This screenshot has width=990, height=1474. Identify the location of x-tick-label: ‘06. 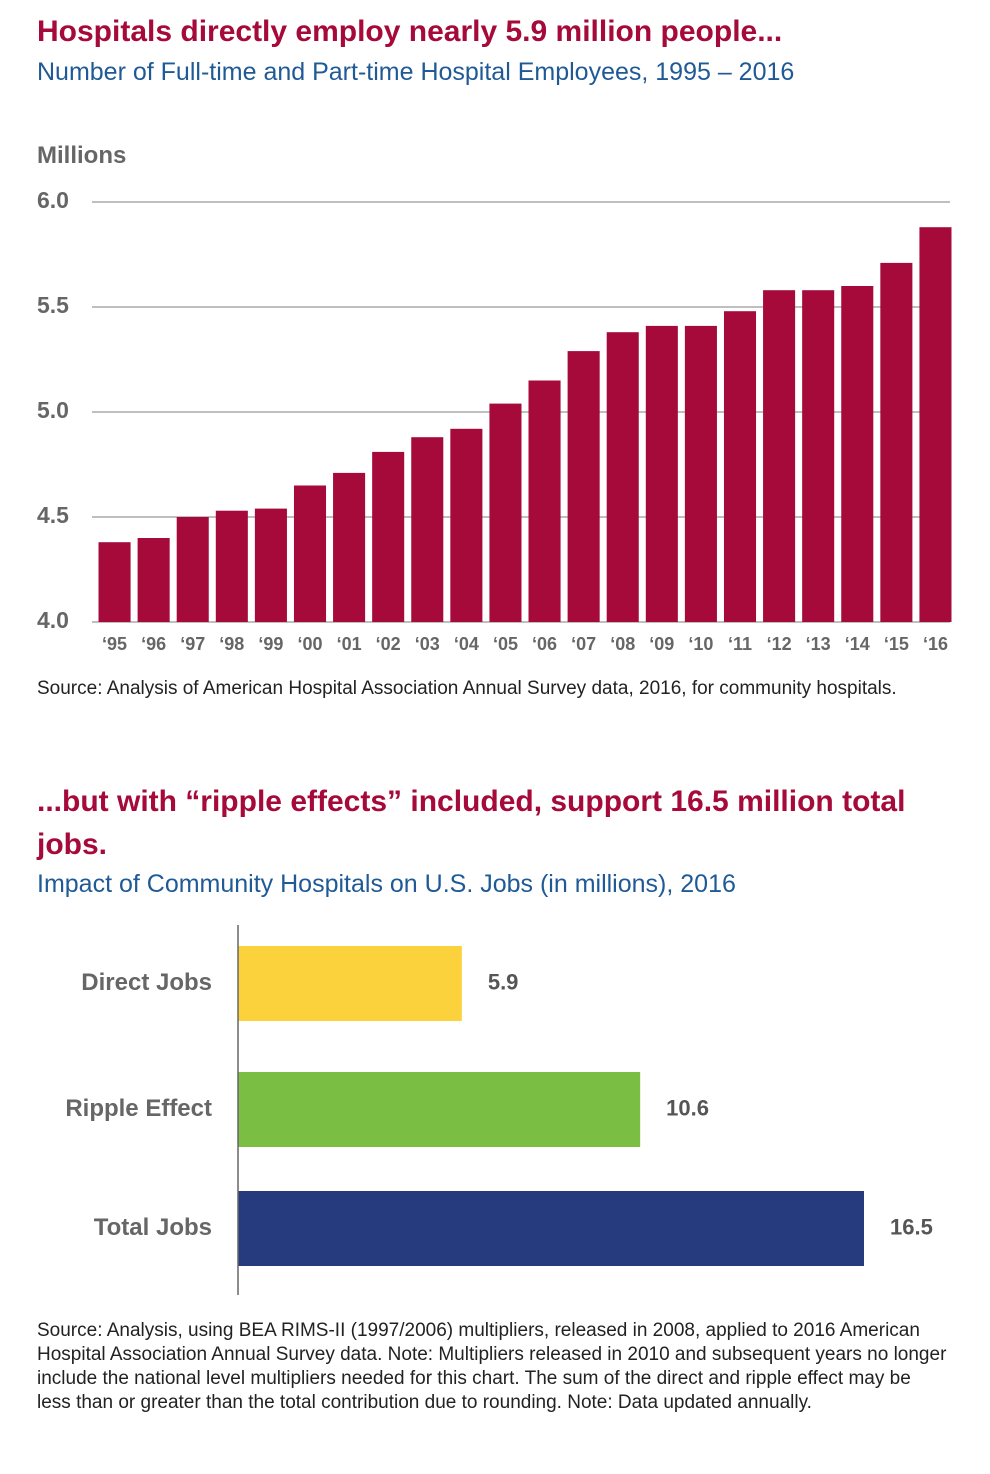
(544, 644).